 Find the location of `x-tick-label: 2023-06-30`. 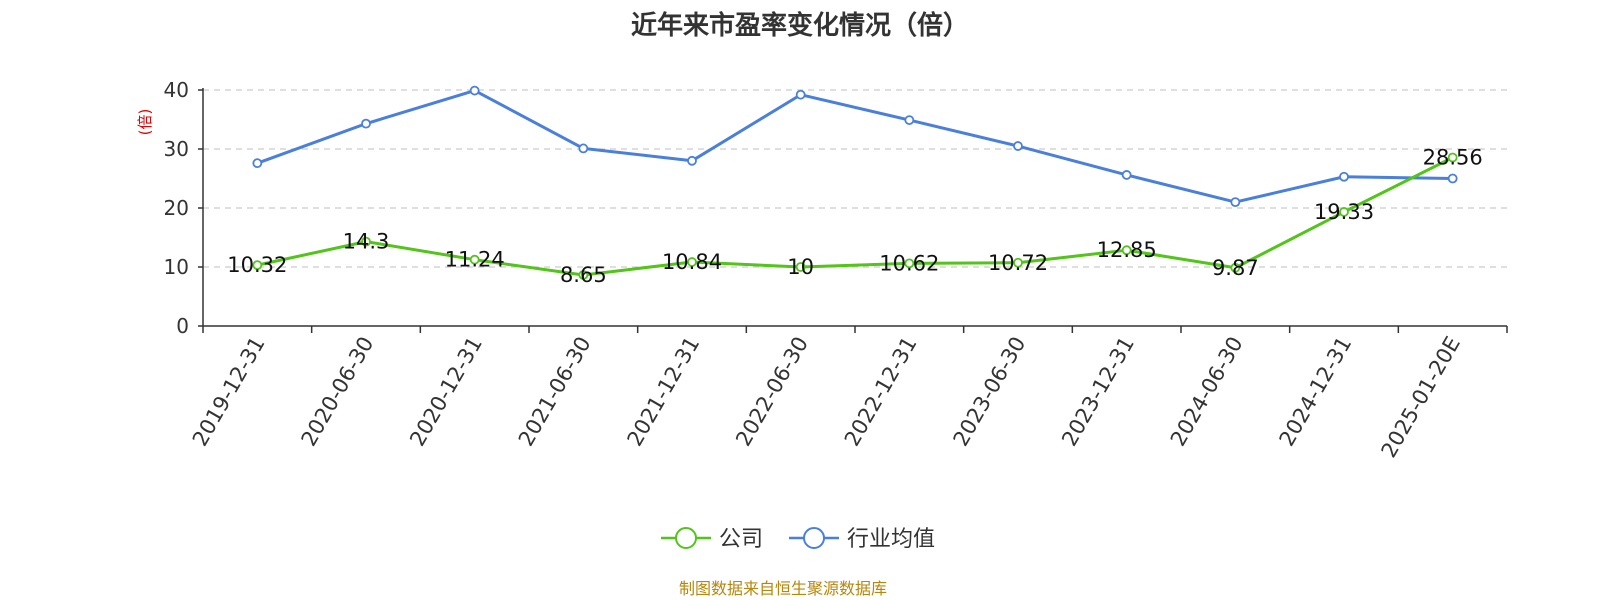

x-tick-label: 2023-06-30 is located at coordinates (990, 392).